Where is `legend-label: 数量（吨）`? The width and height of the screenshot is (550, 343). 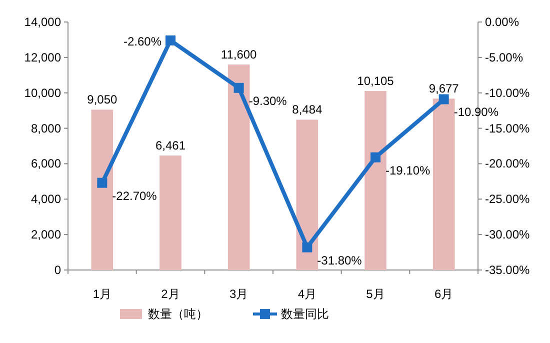
legend-label: 数量（吨） is located at coordinates (178, 314).